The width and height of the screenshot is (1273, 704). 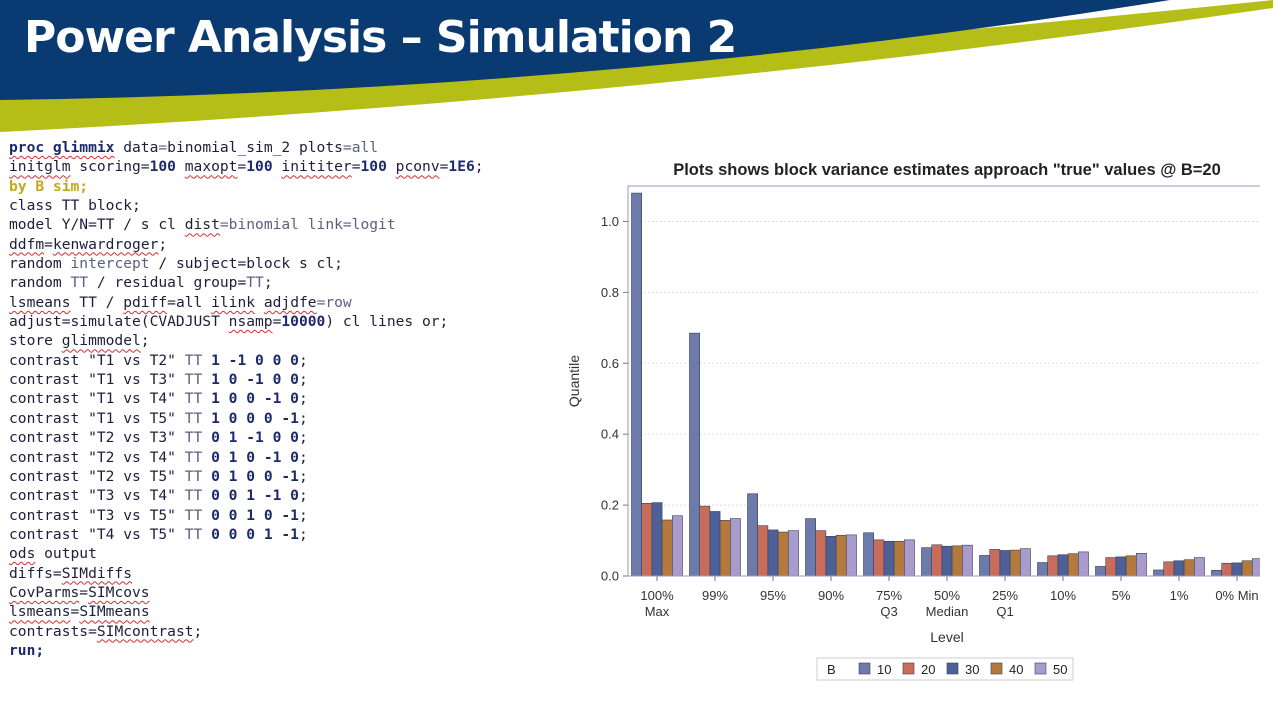 What do you see at coordinates (189, 302) in the screenshot?
I see `code-token: =all` at bounding box center [189, 302].